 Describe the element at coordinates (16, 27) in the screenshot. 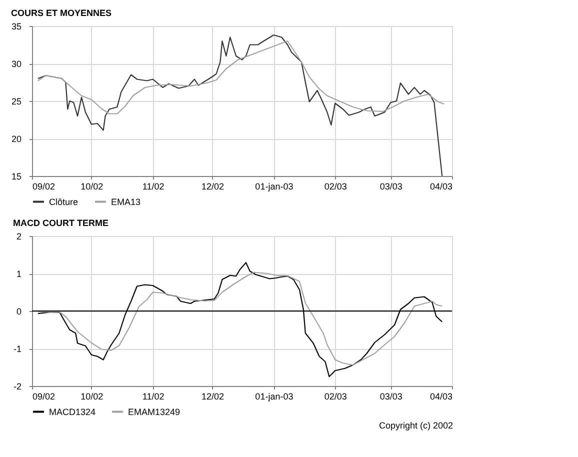

I see `y-tick-label: 35` at that location.